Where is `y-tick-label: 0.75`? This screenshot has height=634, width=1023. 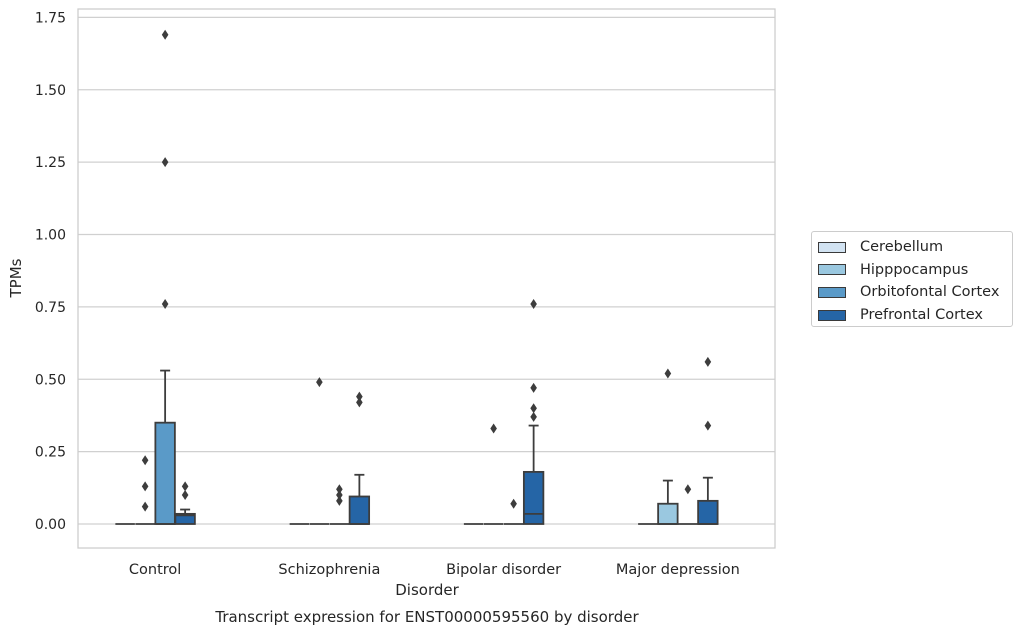 y-tick-label: 0.75 is located at coordinates (50, 308).